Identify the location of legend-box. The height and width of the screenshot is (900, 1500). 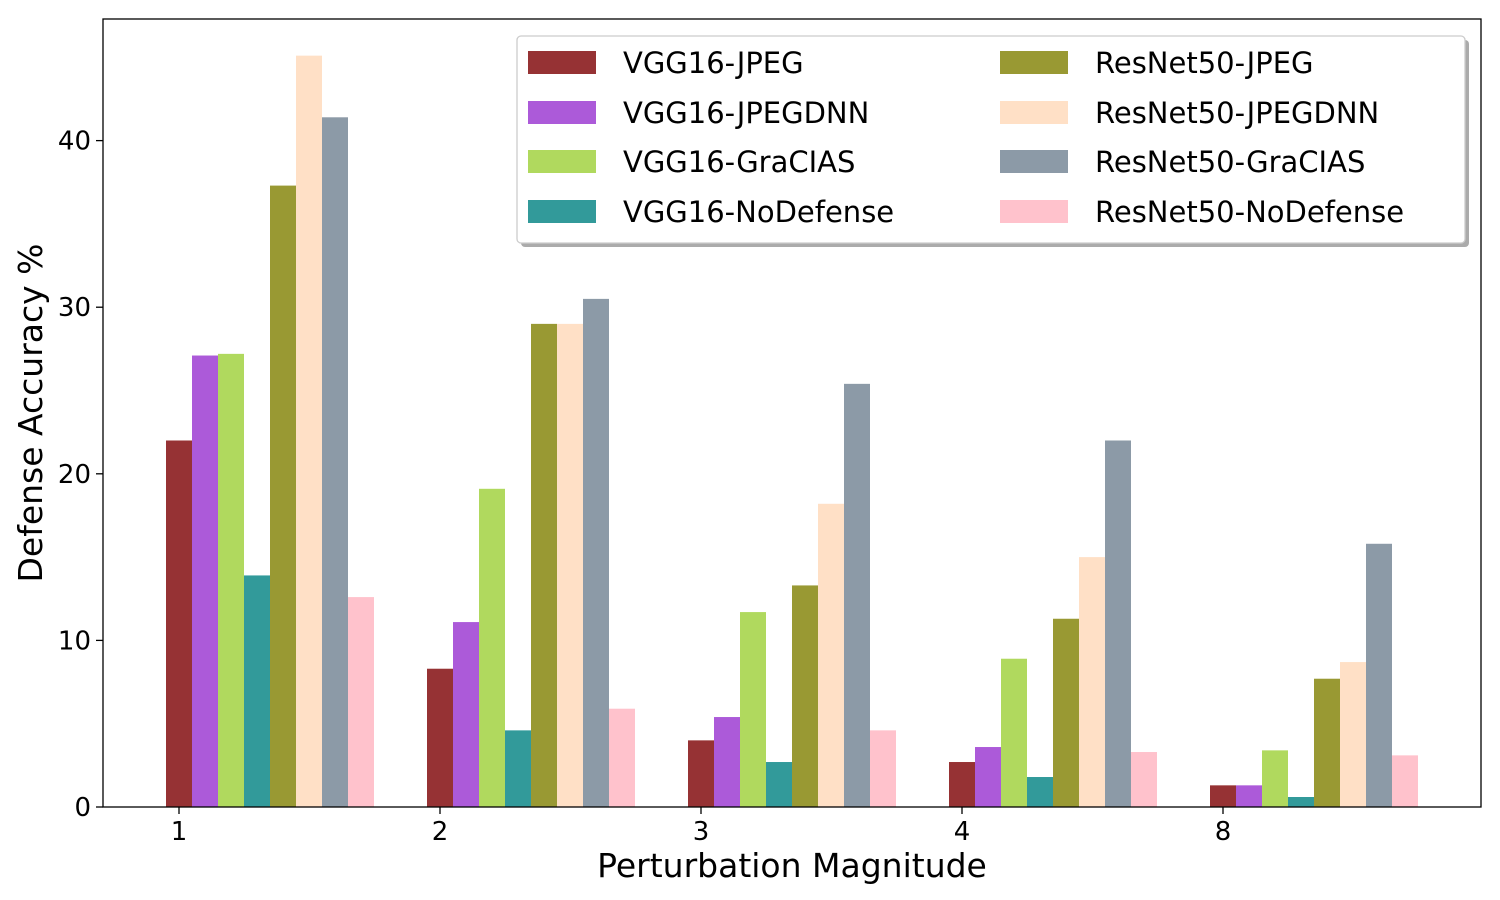
(991, 139).